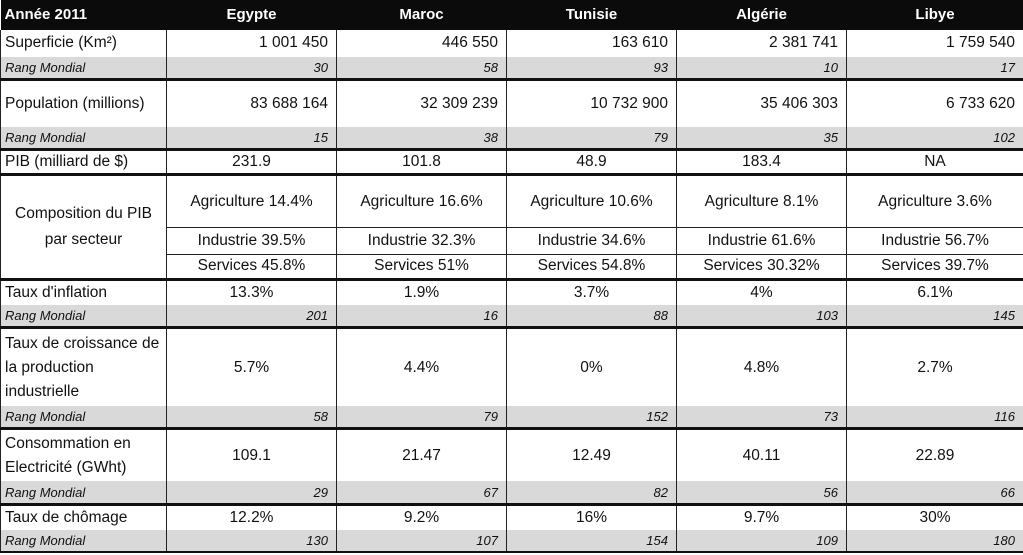 This screenshot has height=555, width=1023. I want to click on country-header-algerie: Algérie, so click(761, 15).